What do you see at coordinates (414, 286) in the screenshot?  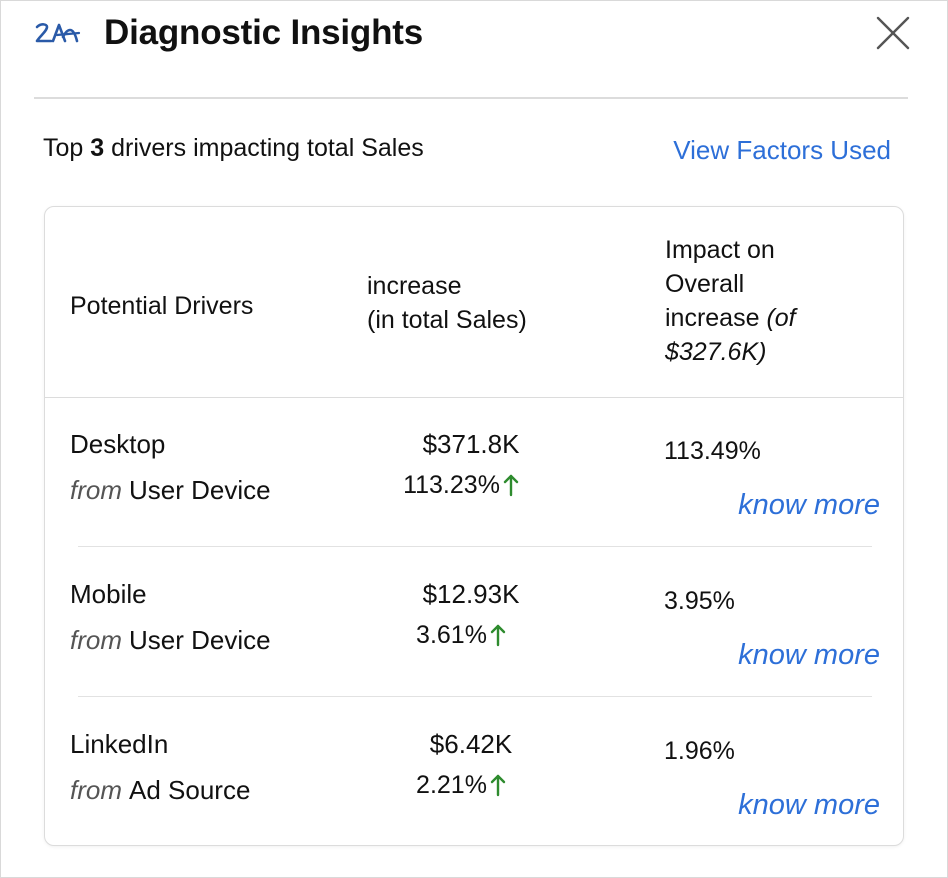 I see `column-header-increase-line1: increase` at bounding box center [414, 286].